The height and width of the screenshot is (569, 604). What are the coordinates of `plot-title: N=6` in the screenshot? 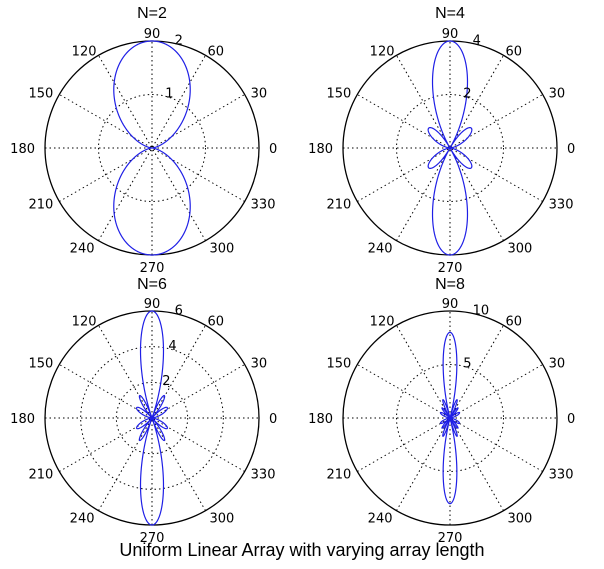 It's located at (152, 284).